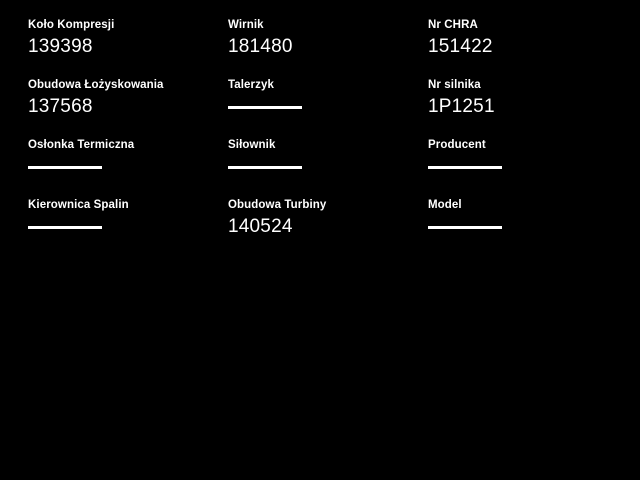 The width and height of the screenshot is (640, 480). I want to click on spec-field: Nr silnika 1P1251, so click(523, 98).